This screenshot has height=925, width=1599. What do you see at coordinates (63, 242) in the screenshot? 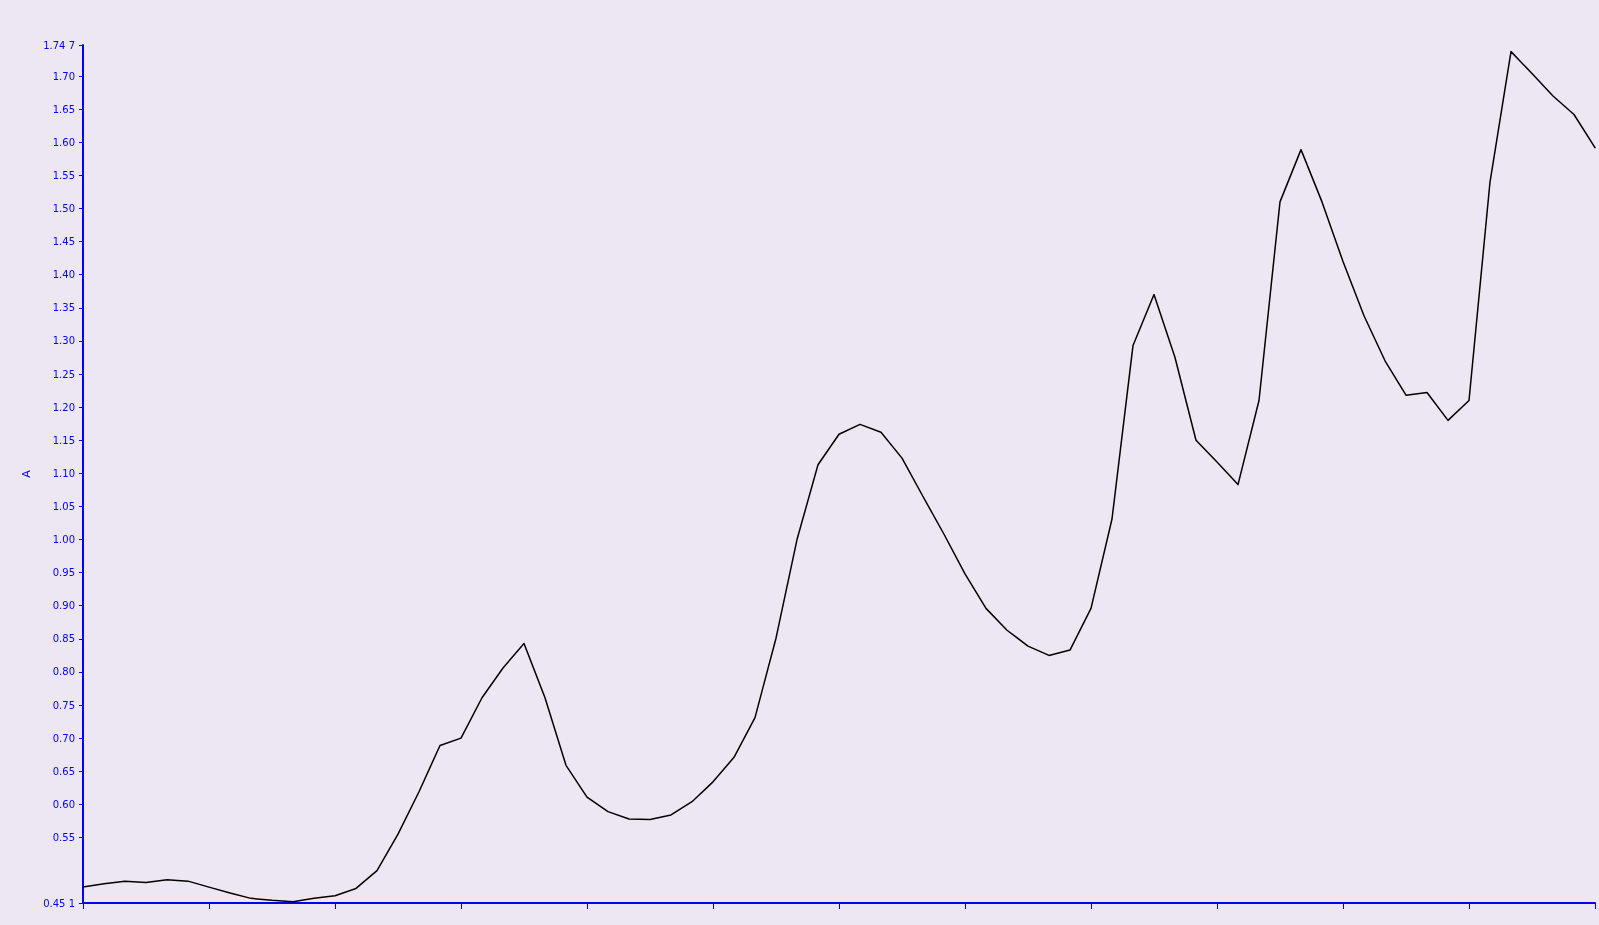
I see `y-tick-label: 1.45` at bounding box center [63, 242].